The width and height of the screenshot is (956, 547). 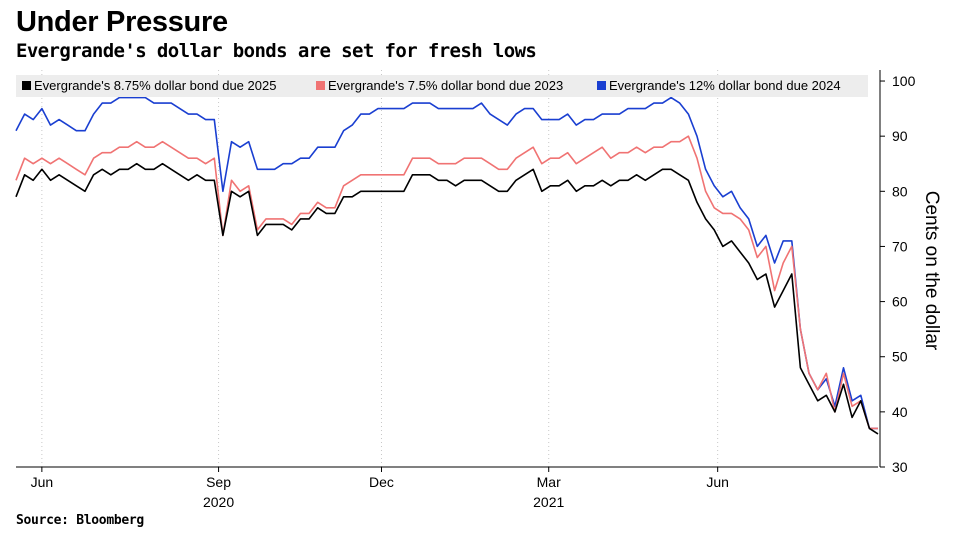 What do you see at coordinates (445, 85) in the screenshot?
I see `legend-label-s2023: Evergrande's 7.5% dollar bond due 2023` at bounding box center [445, 85].